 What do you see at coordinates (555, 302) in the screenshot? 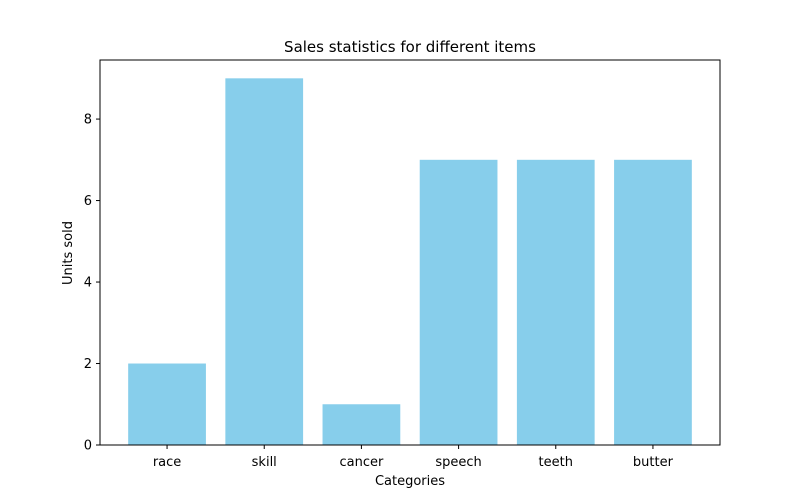
I see `bar-teeth` at bounding box center [555, 302].